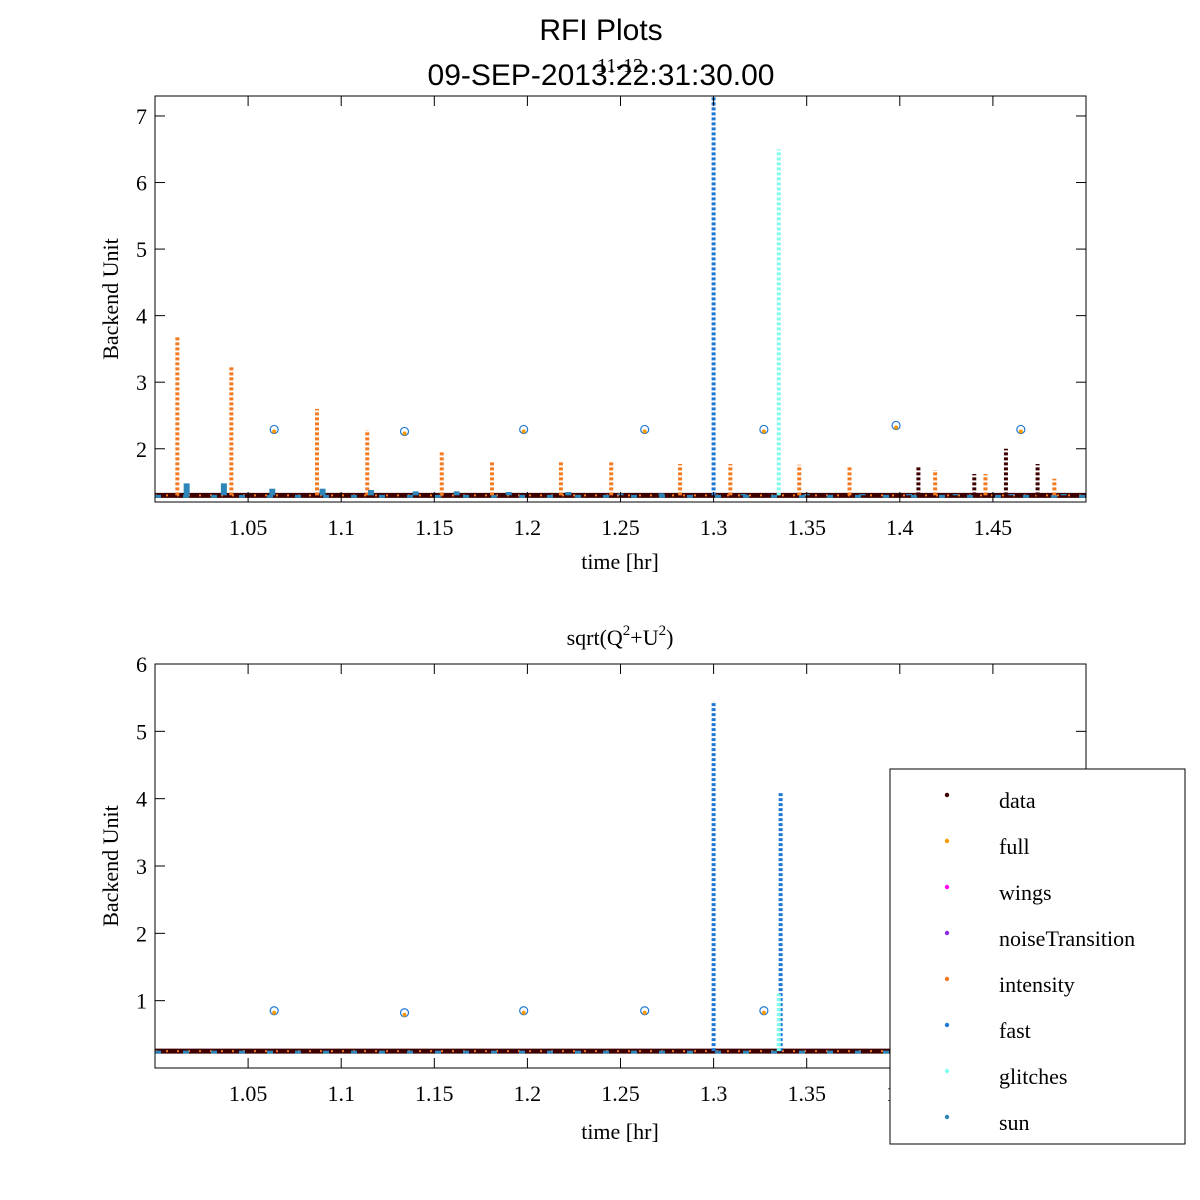  I want to click on legend-label: wings, so click(1025, 892).